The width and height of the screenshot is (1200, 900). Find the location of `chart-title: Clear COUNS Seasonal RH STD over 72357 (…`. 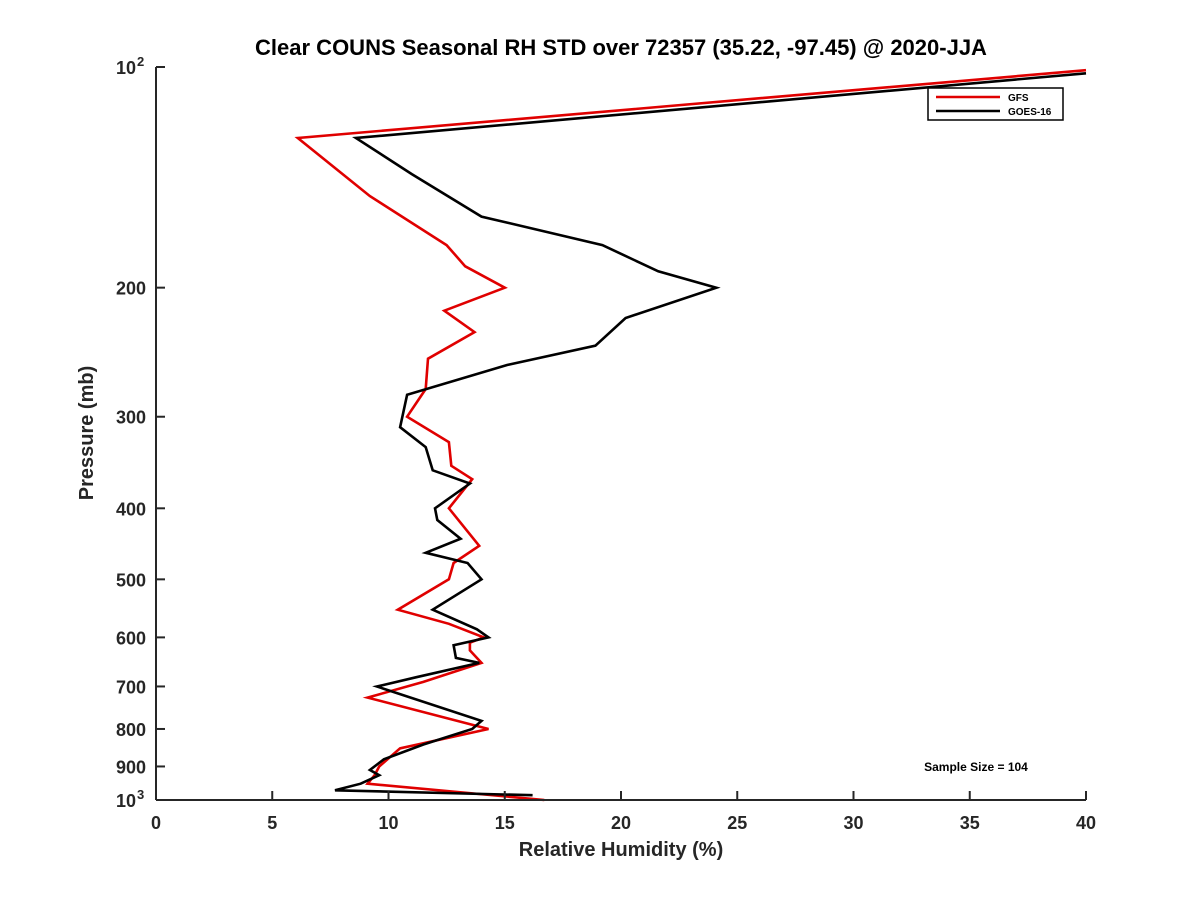

chart-title: Clear COUNS Seasonal RH STD over 72357 (… is located at coordinates (621, 47).